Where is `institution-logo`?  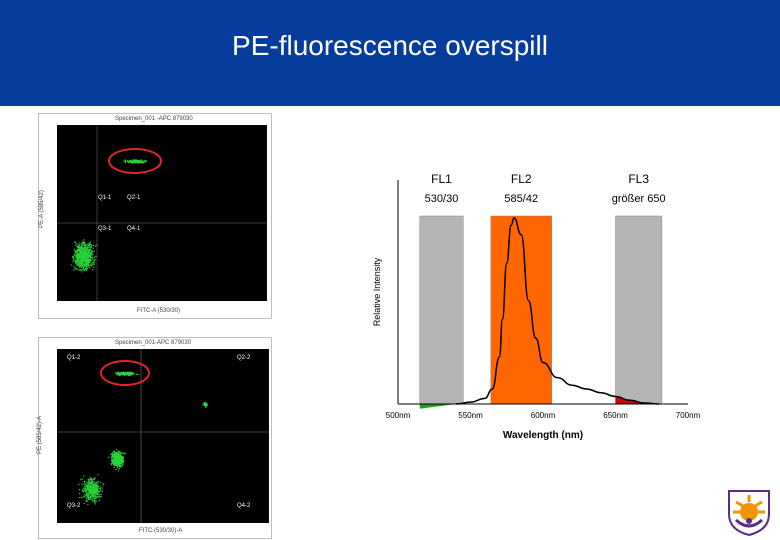
institution-logo is located at coordinates (749, 513).